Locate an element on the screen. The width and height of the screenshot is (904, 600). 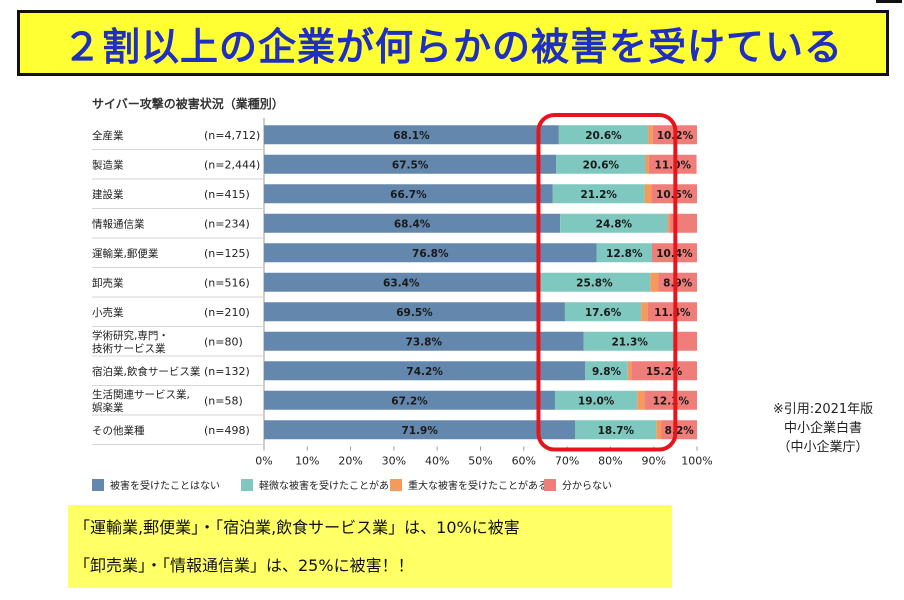
data-label: 19.0% is located at coordinates (596, 401).